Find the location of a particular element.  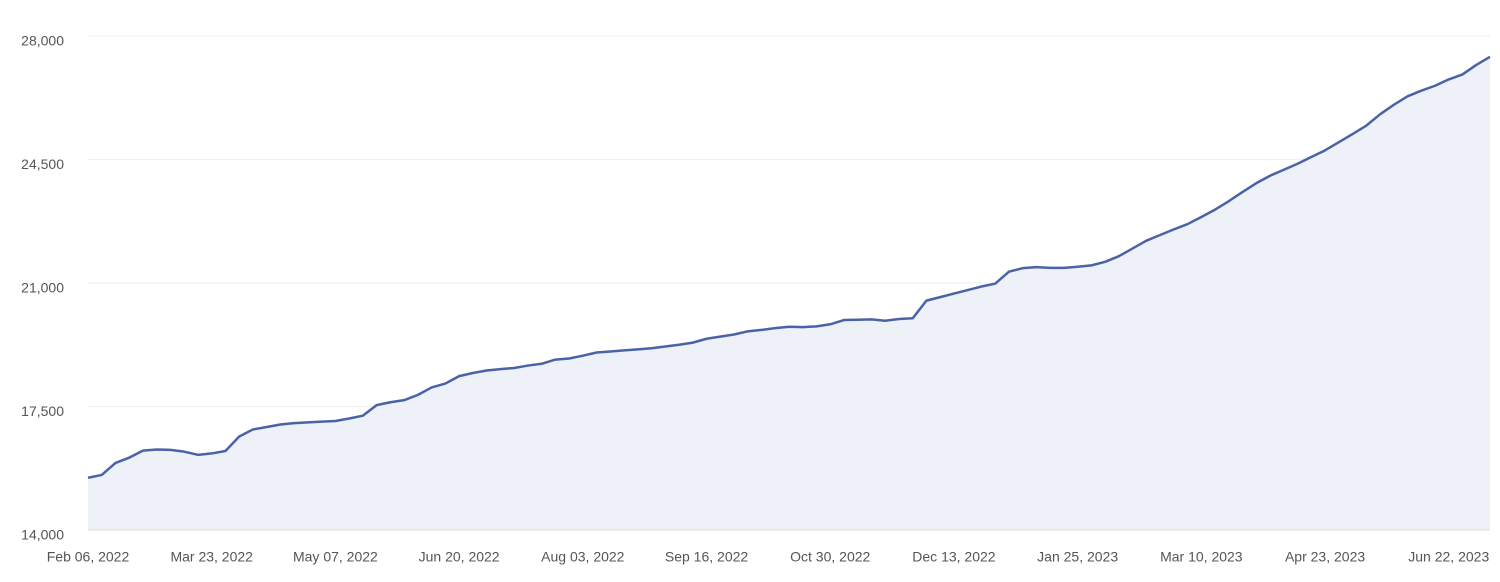

x-tick-label: Jun 22, 2023 is located at coordinates (1448, 557).